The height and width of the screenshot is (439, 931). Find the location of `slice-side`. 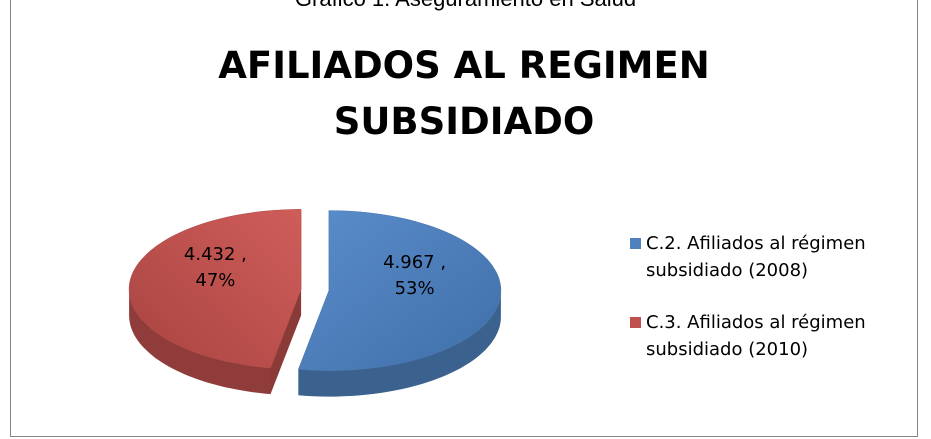

slice-side is located at coordinates (200, 342).